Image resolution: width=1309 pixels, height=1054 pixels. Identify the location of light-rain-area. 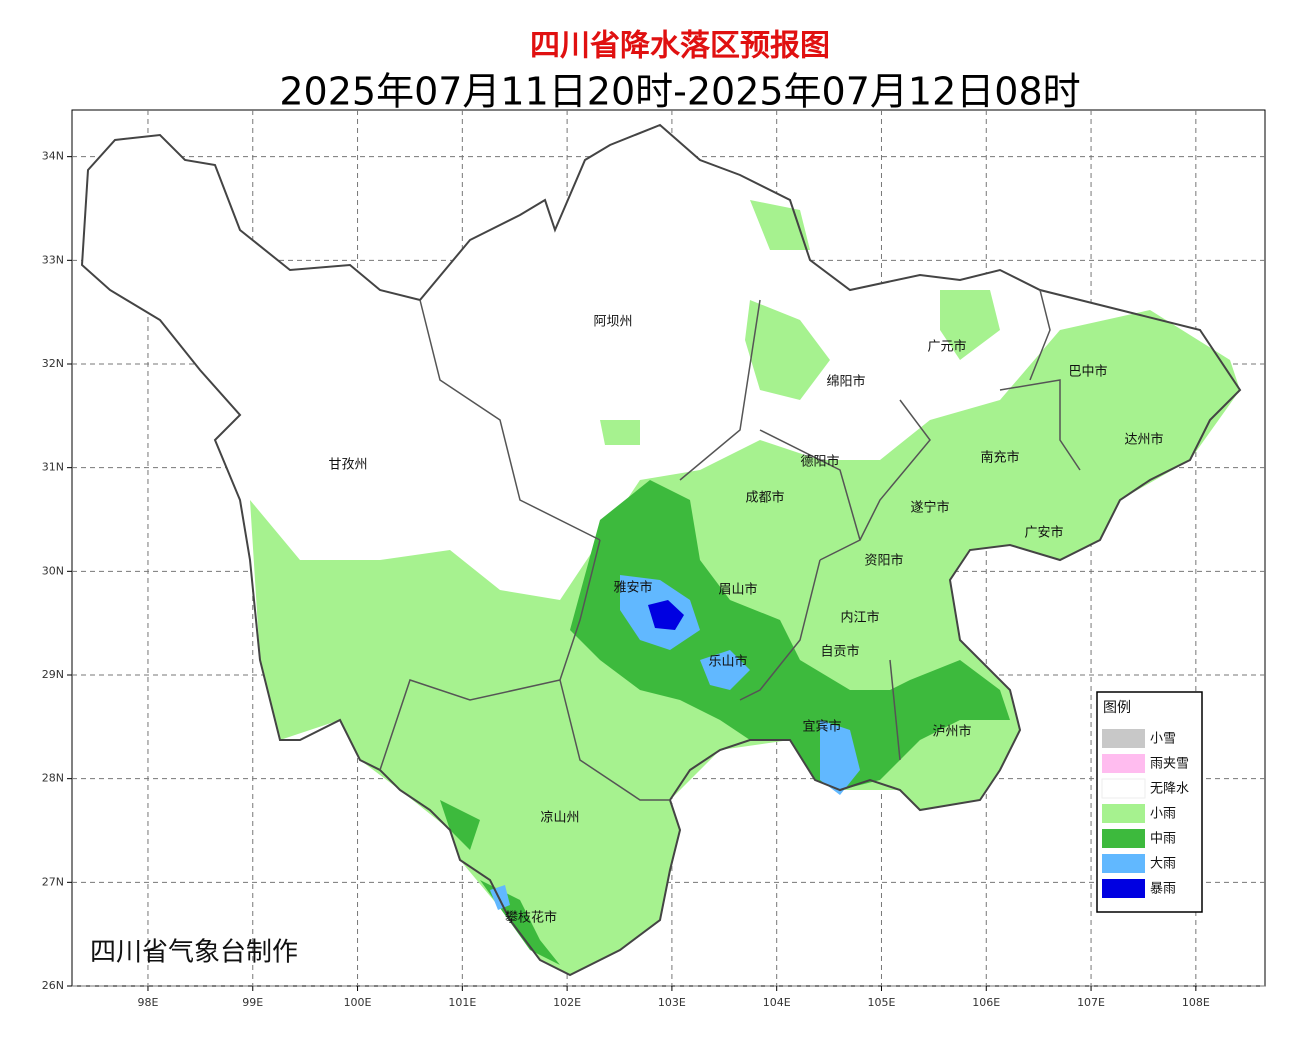
(800, 322).